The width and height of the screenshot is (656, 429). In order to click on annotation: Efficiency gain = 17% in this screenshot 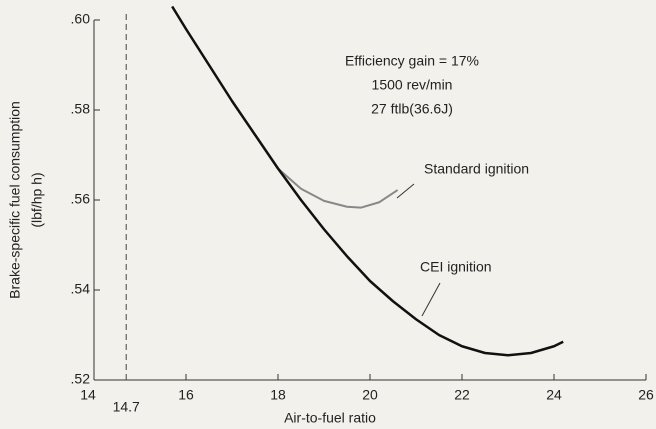, I will do `click(412, 61)`.